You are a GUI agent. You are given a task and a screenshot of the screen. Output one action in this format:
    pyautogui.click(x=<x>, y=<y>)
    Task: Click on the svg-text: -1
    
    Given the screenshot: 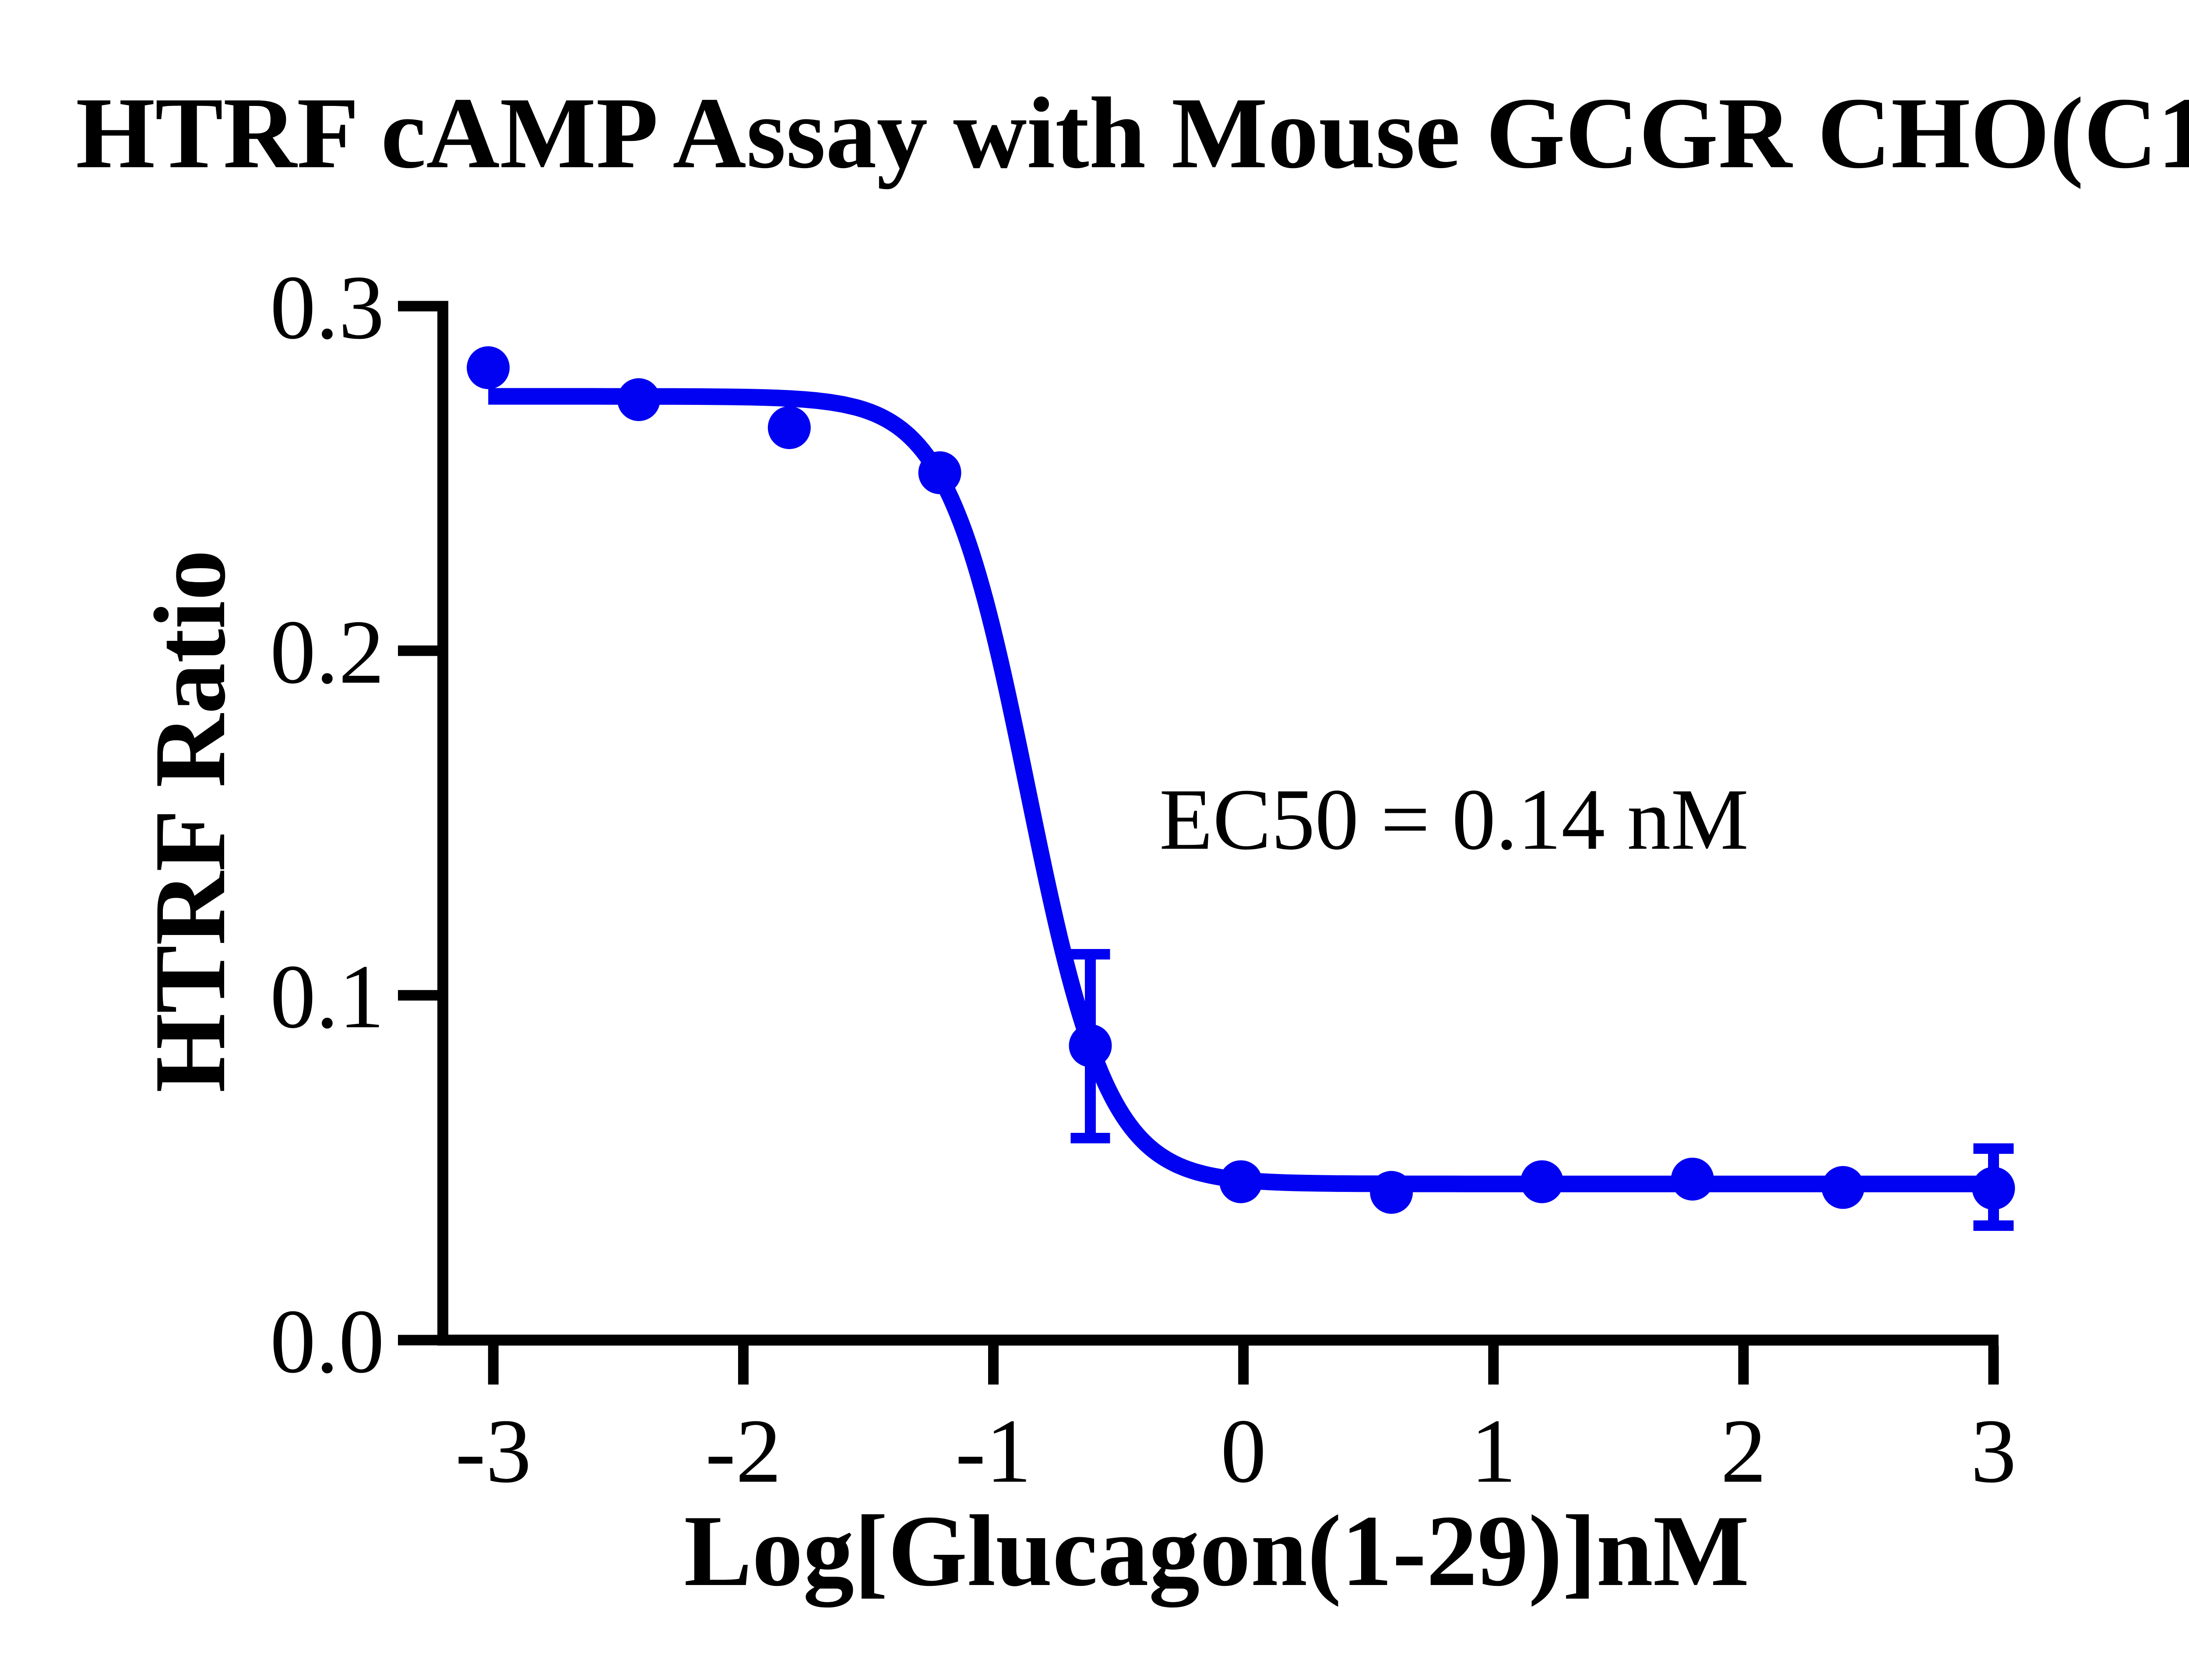 What is the action you would take?
    pyautogui.click(x=993, y=1451)
    